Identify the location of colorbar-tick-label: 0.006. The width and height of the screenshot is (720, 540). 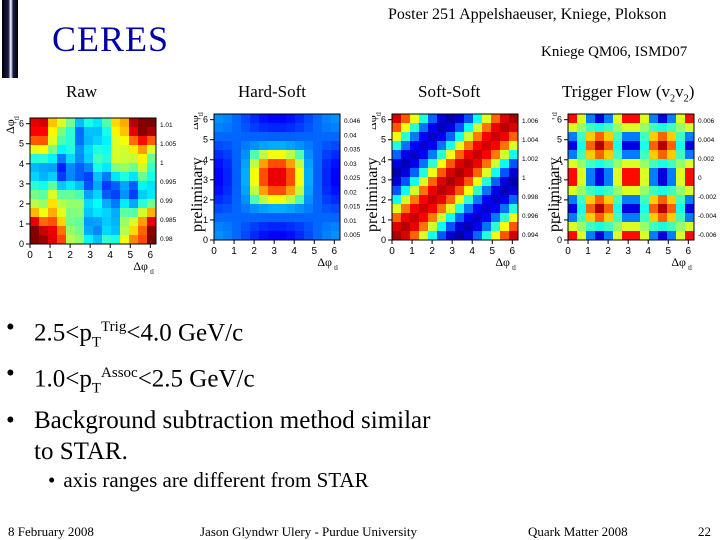
(706, 121).